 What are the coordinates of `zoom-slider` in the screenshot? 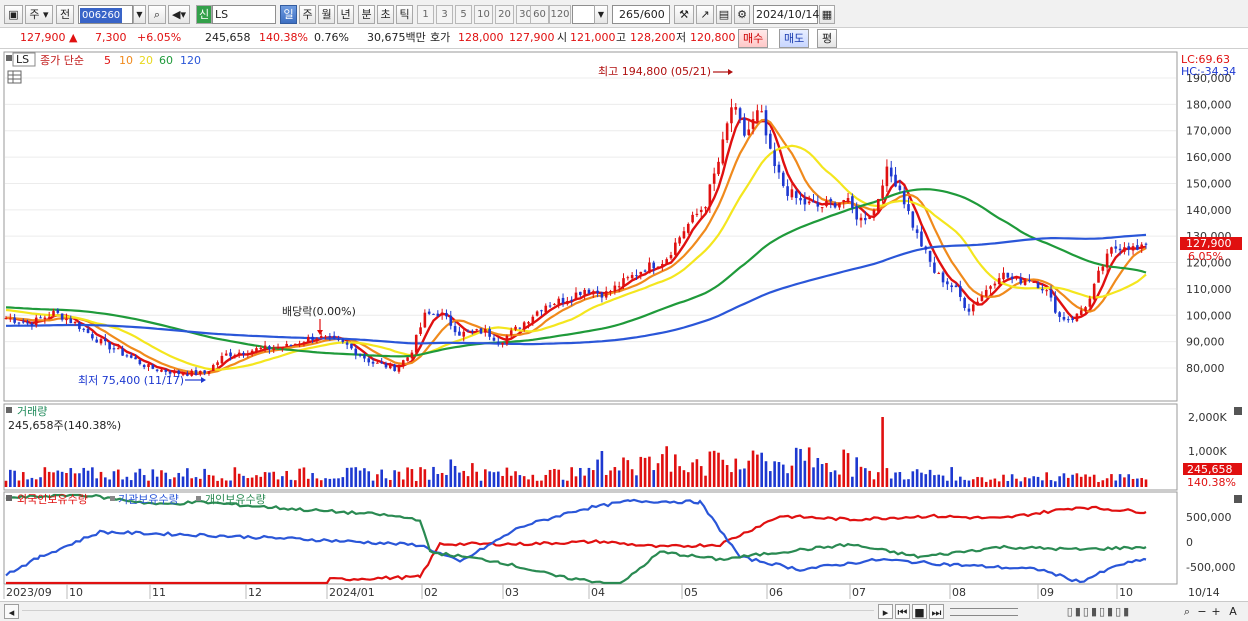 It's located at (984, 612).